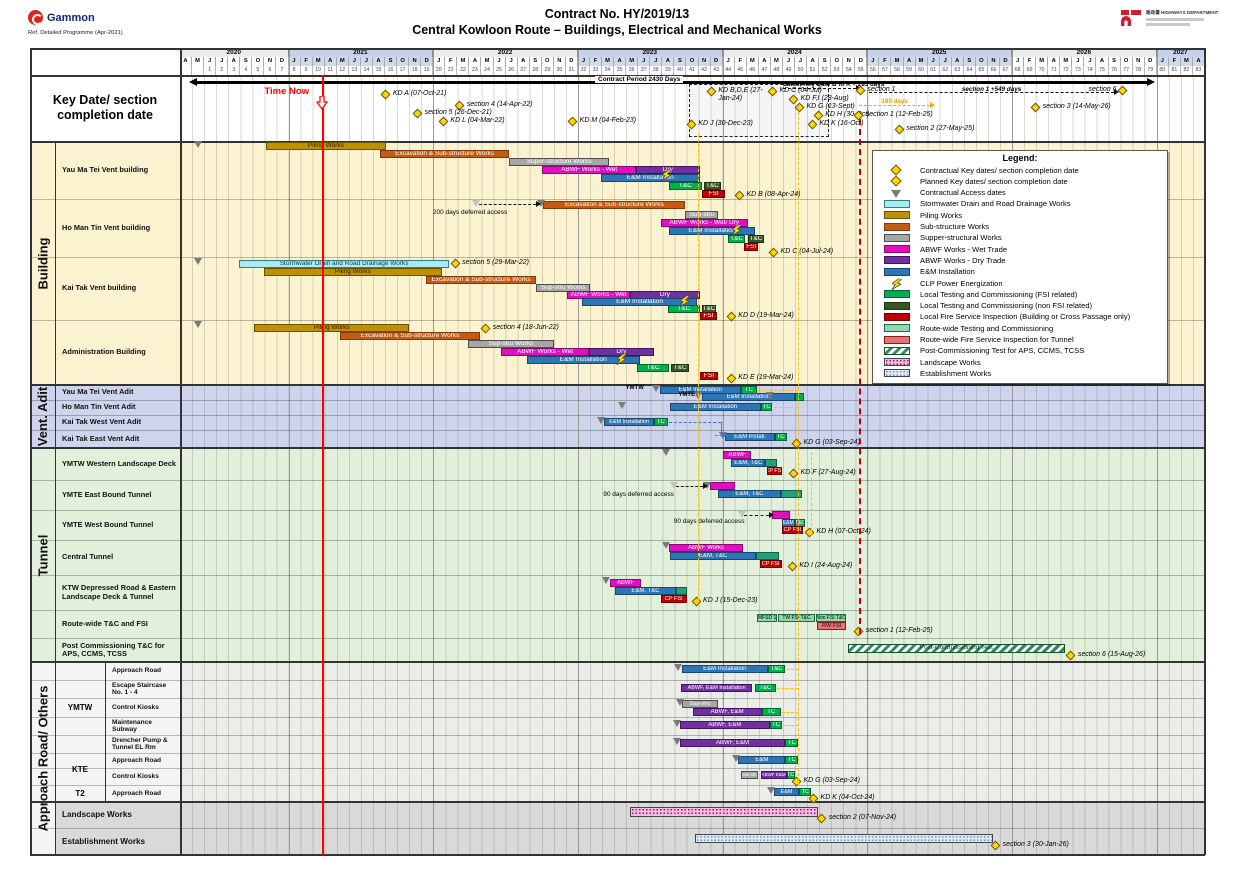  Describe the element at coordinates (142, 744) in the screenshot. I see `row-label: Drencher Pump & Tunnel EL Rm` at that location.